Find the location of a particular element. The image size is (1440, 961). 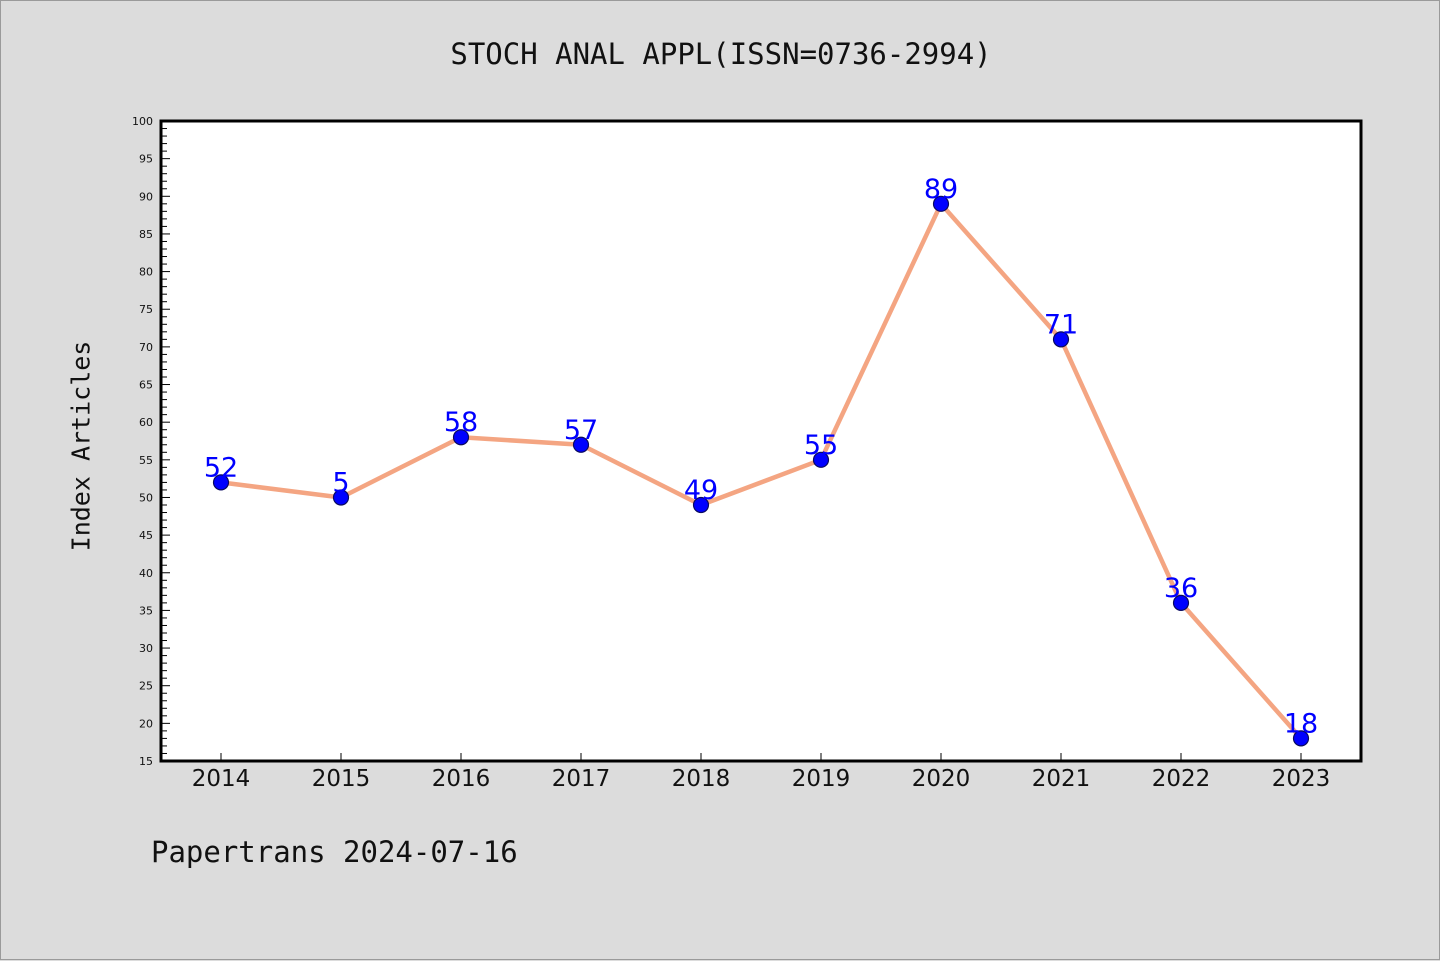

x-tick-label: 2020 is located at coordinates (941, 779).